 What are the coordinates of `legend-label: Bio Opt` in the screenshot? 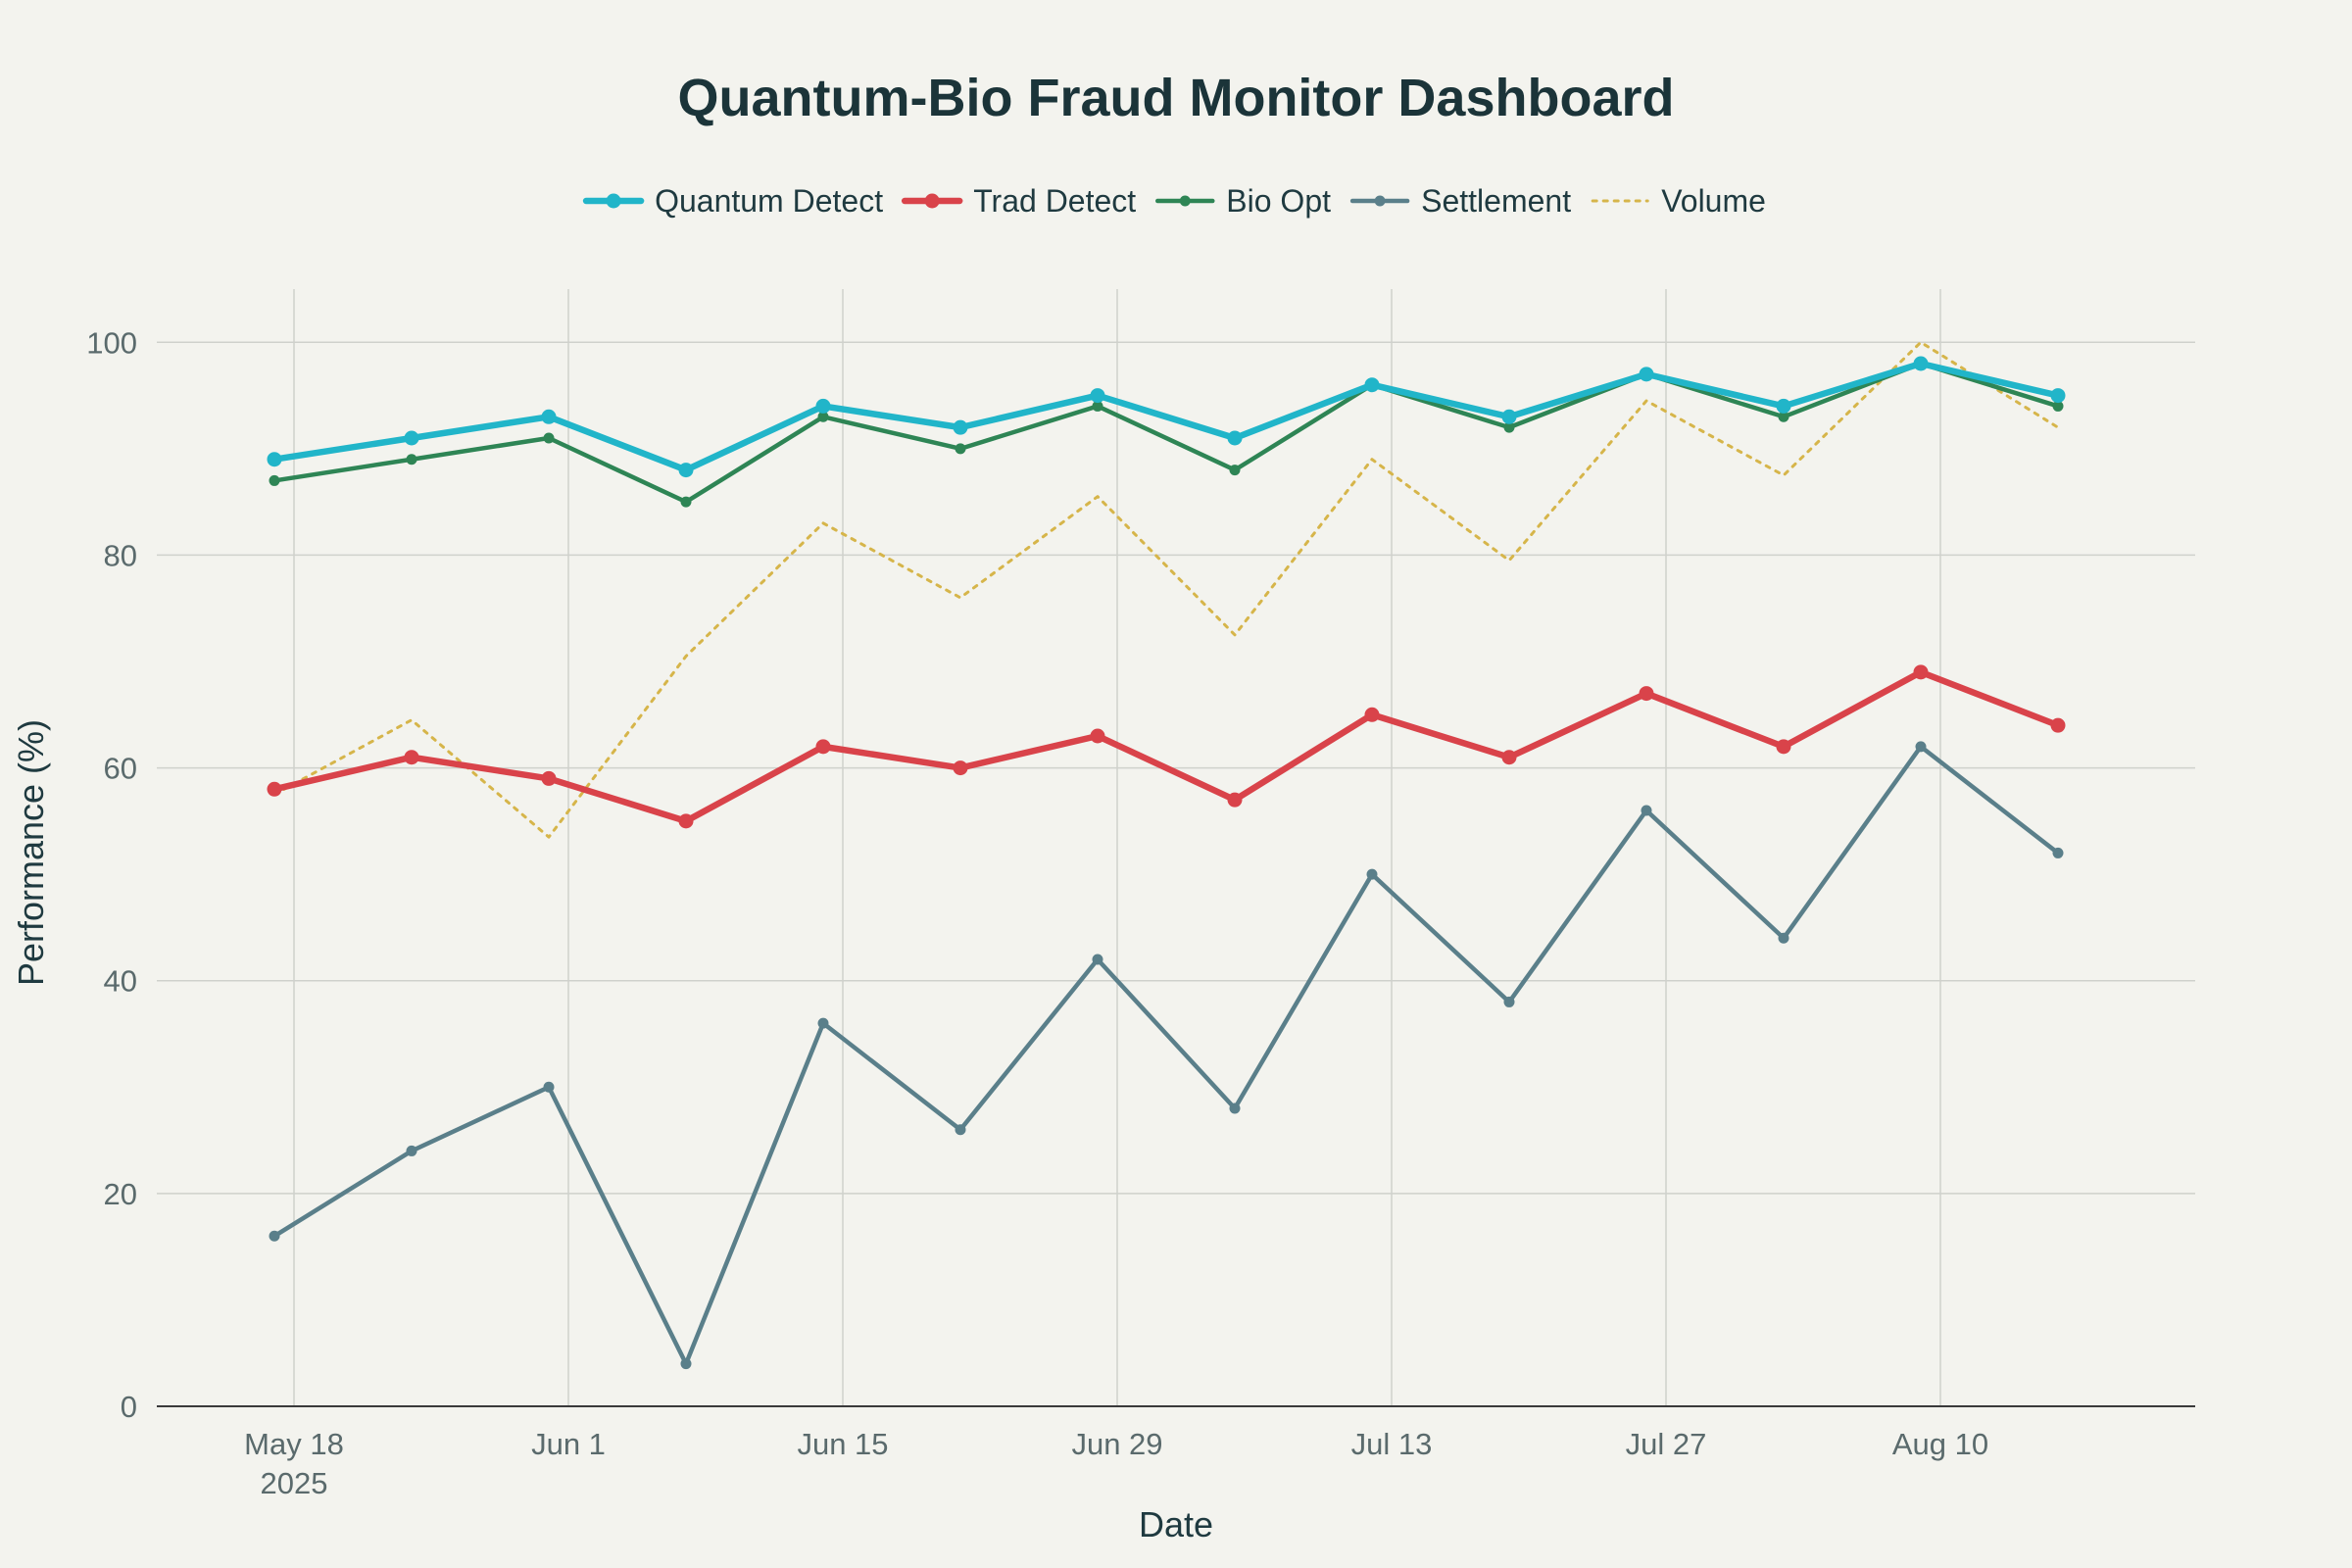 It's located at (1278, 201).